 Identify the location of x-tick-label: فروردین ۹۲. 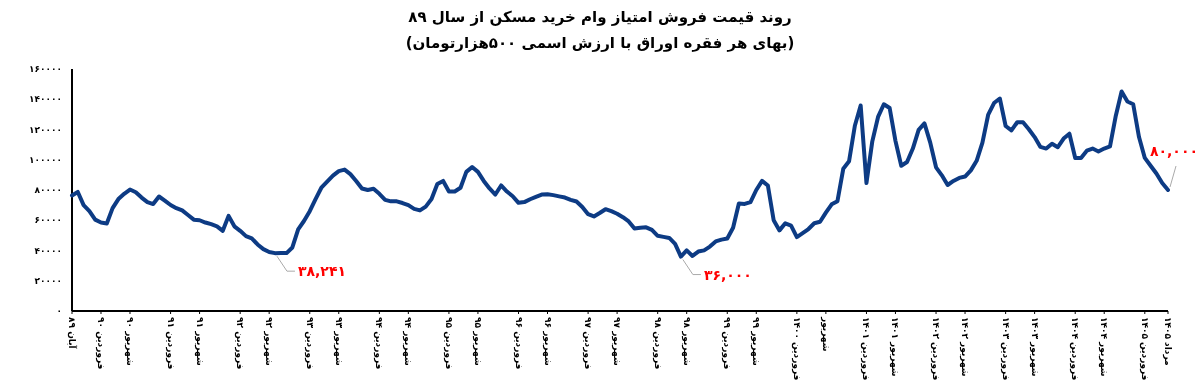
(240, 343).